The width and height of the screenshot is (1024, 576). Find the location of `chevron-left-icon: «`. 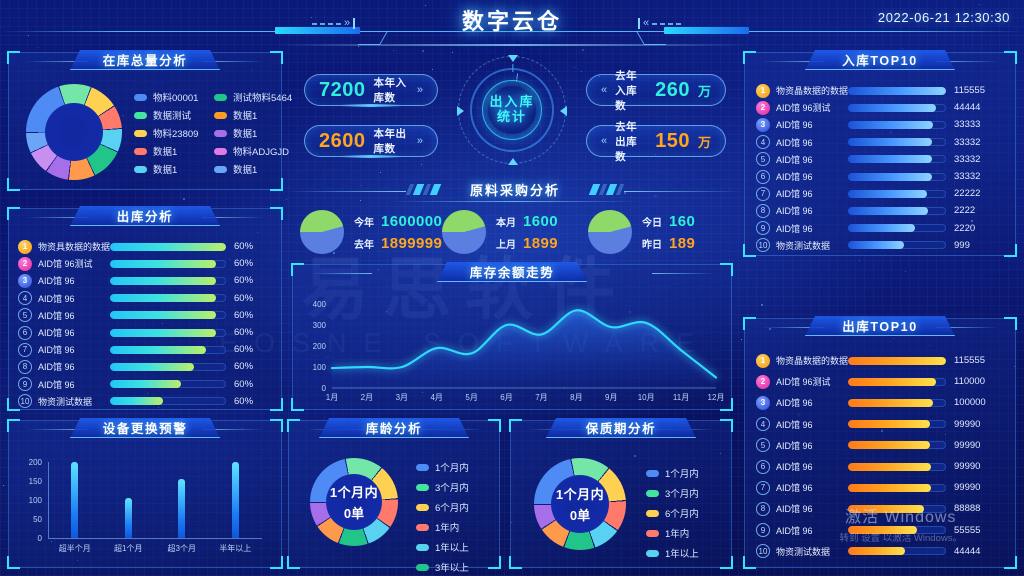

chevron-left-icon: « is located at coordinates (604, 141).